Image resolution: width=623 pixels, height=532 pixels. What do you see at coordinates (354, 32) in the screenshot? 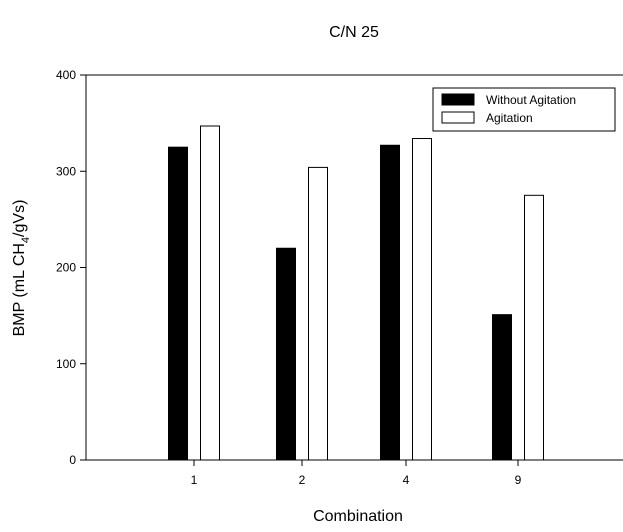
I see `chart-title: C/N 25` at bounding box center [354, 32].